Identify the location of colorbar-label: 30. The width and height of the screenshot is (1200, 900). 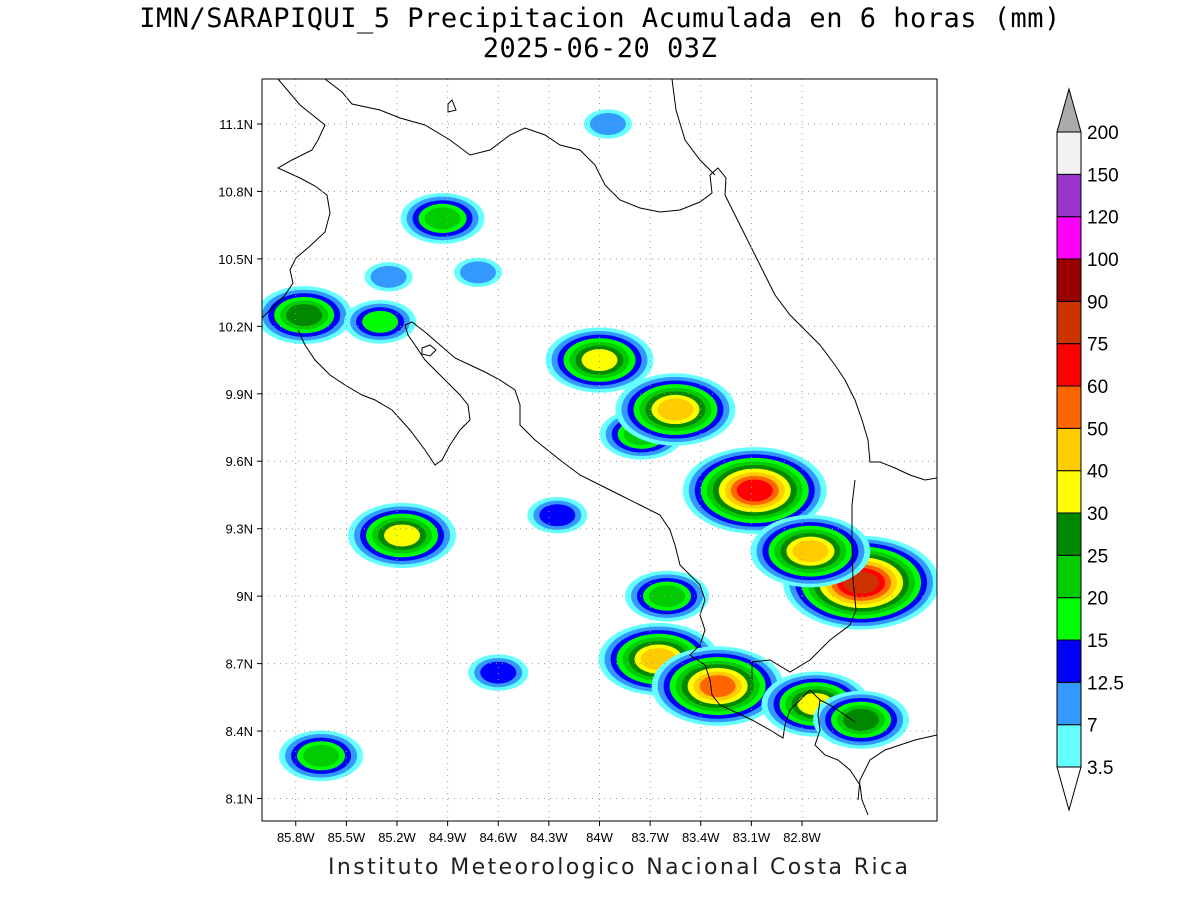
(1097, 514).